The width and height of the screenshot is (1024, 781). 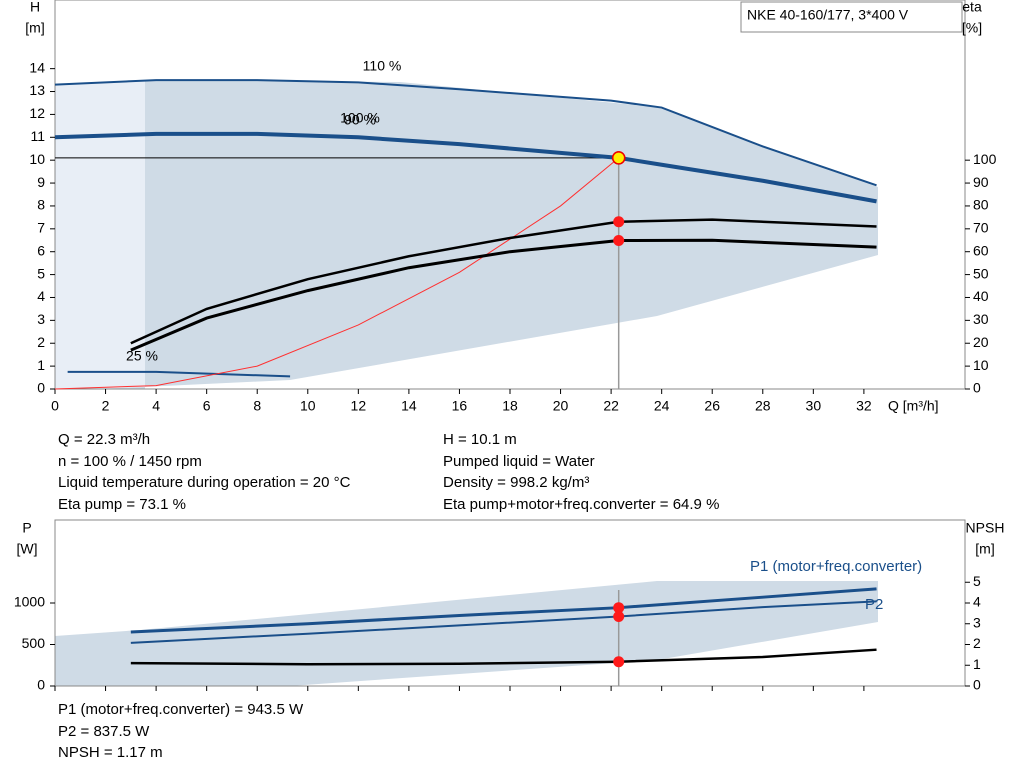 I want to click on info-line: NPSH = 1.17 m, so click(x=110, y=752).